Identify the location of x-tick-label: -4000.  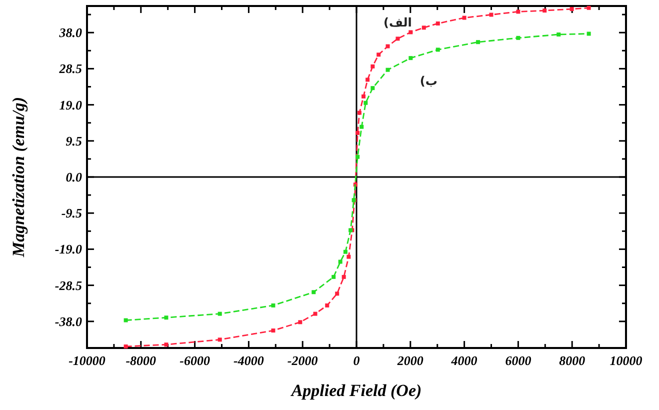
(249, 360).